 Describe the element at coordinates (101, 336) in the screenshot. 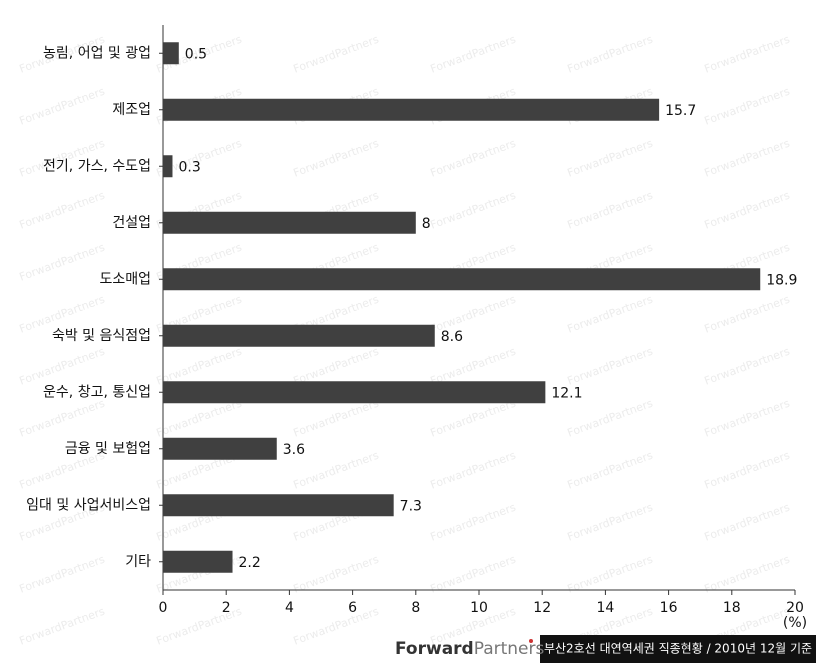

I see `y-tick-label: 숙박 및 음식점업` at that location.